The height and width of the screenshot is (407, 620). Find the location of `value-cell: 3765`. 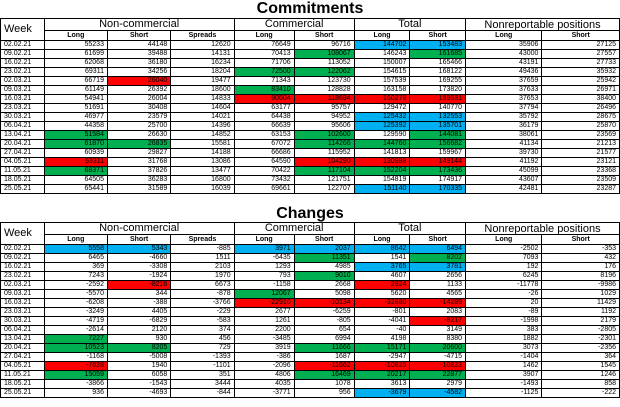

value-cell: 3765 is located at coordinates (382, 267).